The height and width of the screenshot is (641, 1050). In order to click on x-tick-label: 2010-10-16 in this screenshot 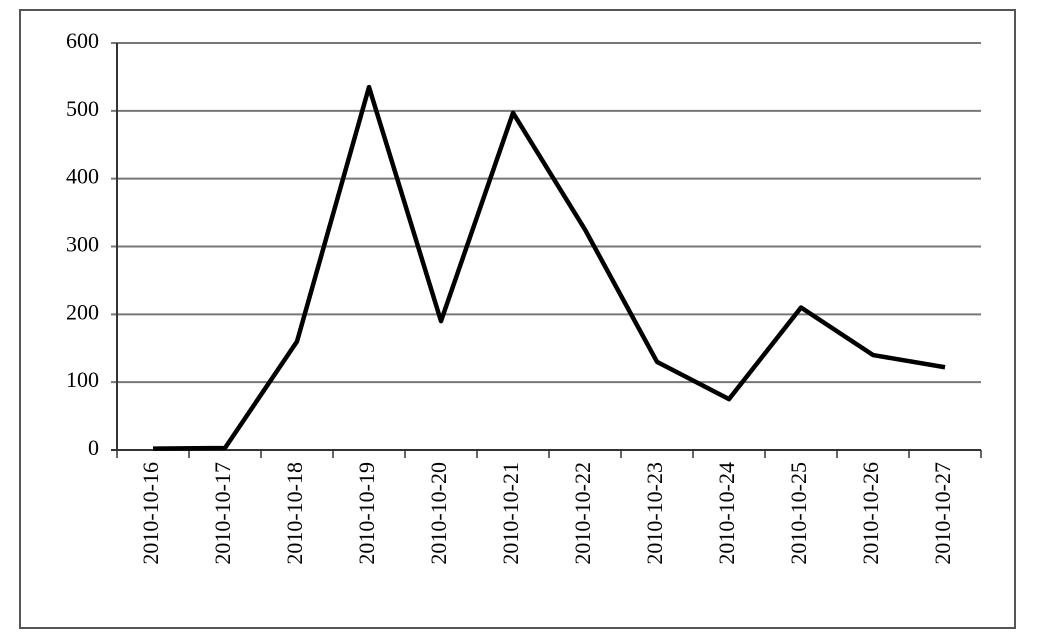, I will do `click(150, 513)`.